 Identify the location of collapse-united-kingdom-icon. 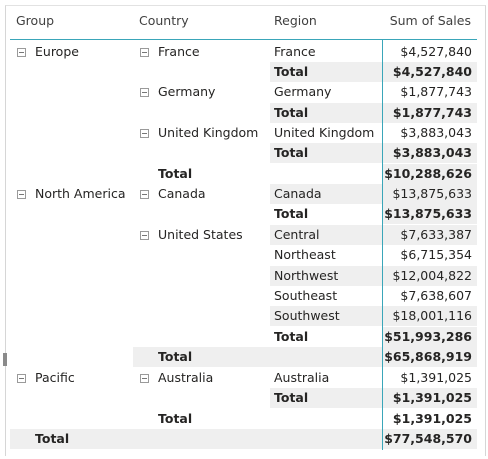
(144, 133).